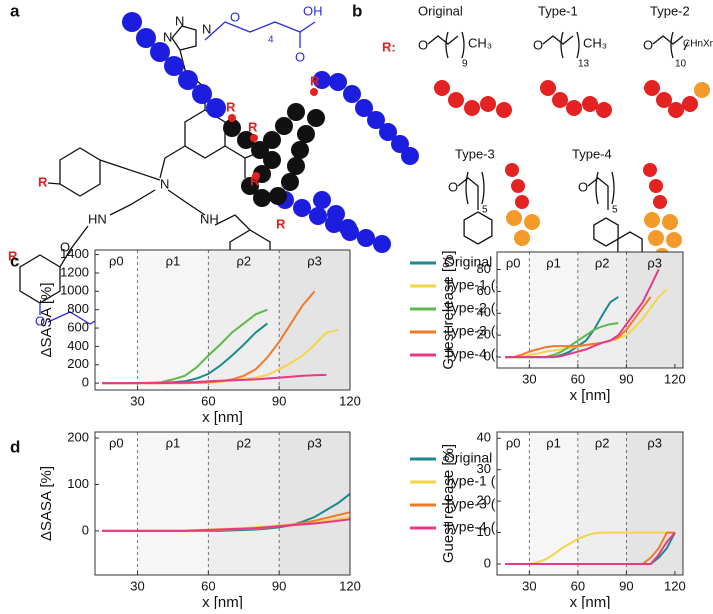 The image size is (713, 614). Describe the element at coordinates (448, 309) in the screenshot. I see `y-axis-title: Guest release [%]` at that location.